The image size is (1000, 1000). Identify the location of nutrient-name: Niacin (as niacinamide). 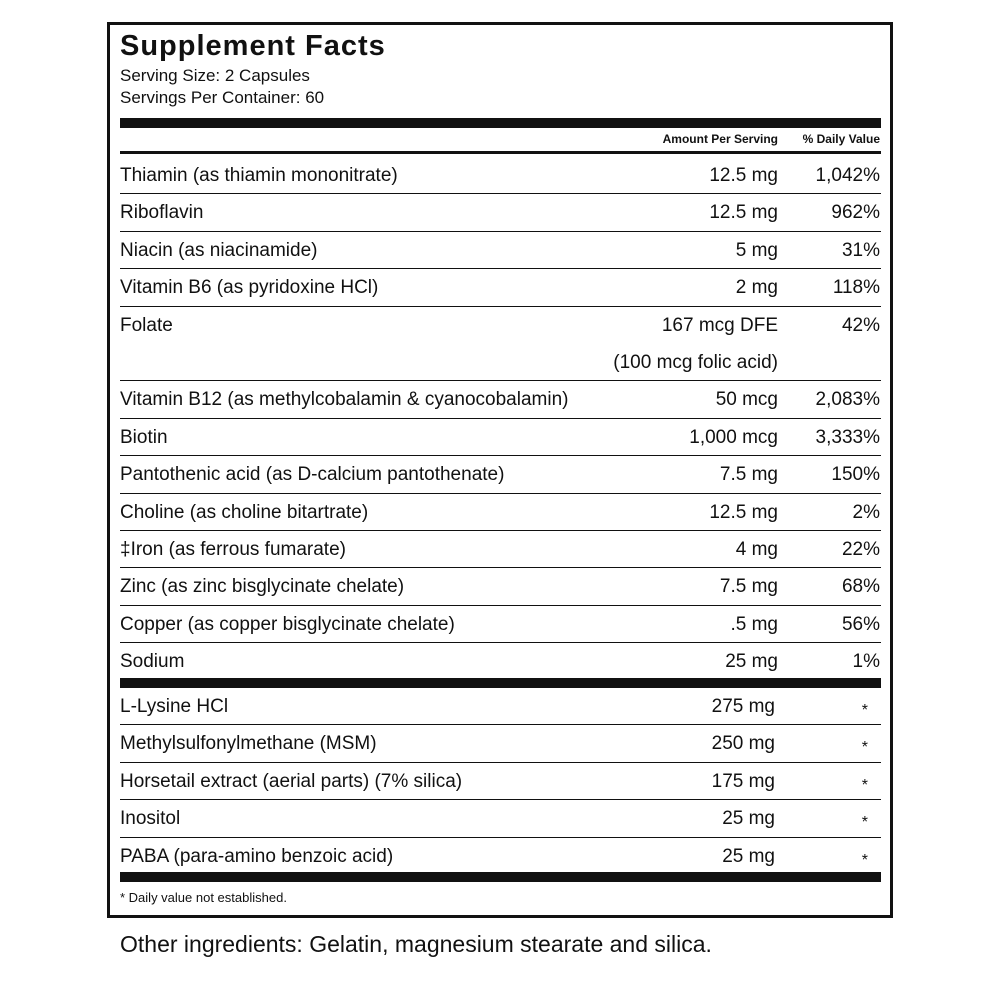
(219, 250).